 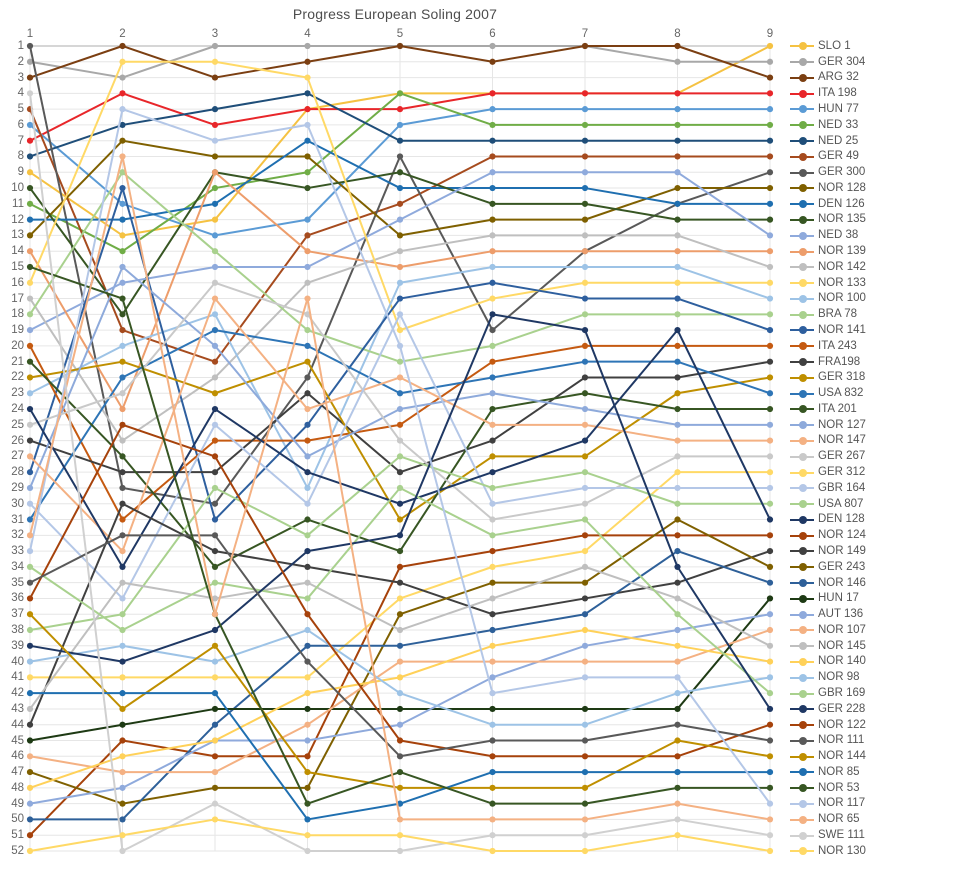 What do you see at coordinates (824, 78) in the screenshot?
I see `legend-item: ARG 32` at bounding box center [824, 78].